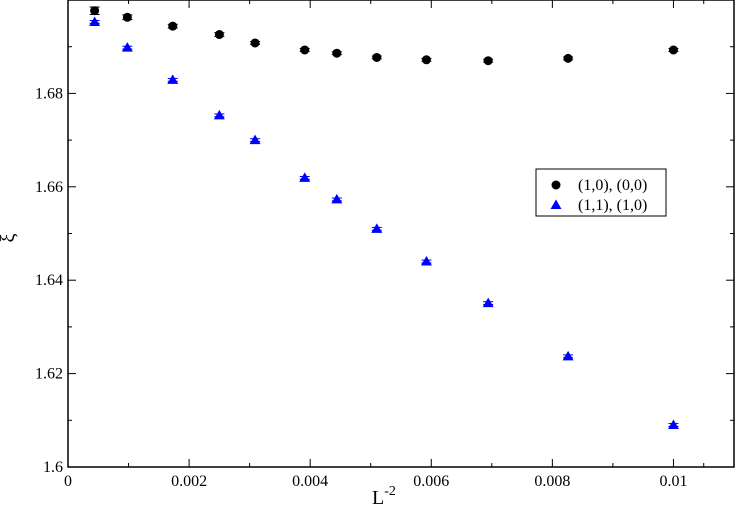  I want to click on y-axis-label: ξ, so click(9, 237).